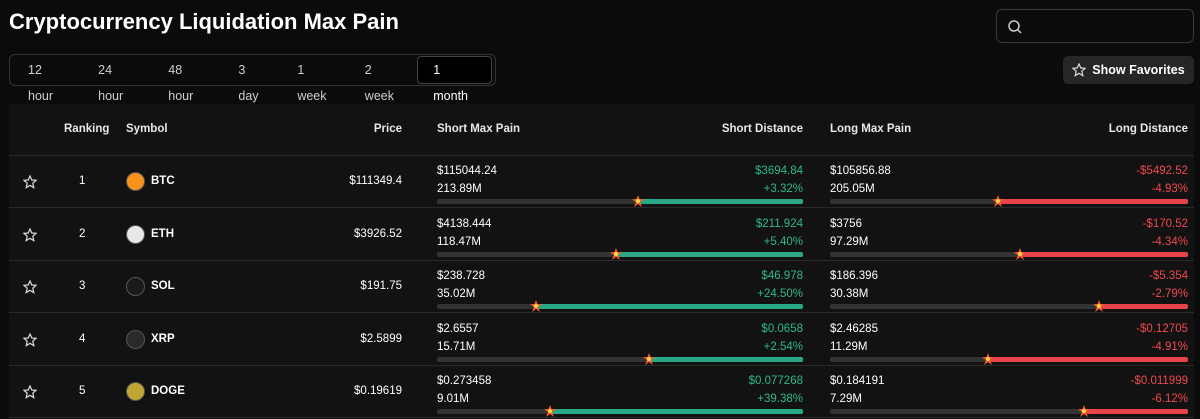 The image size is (1200, 419). Describe the element at coordinates (1015, 27) in the screenshot. I see `search-icon` at that location.